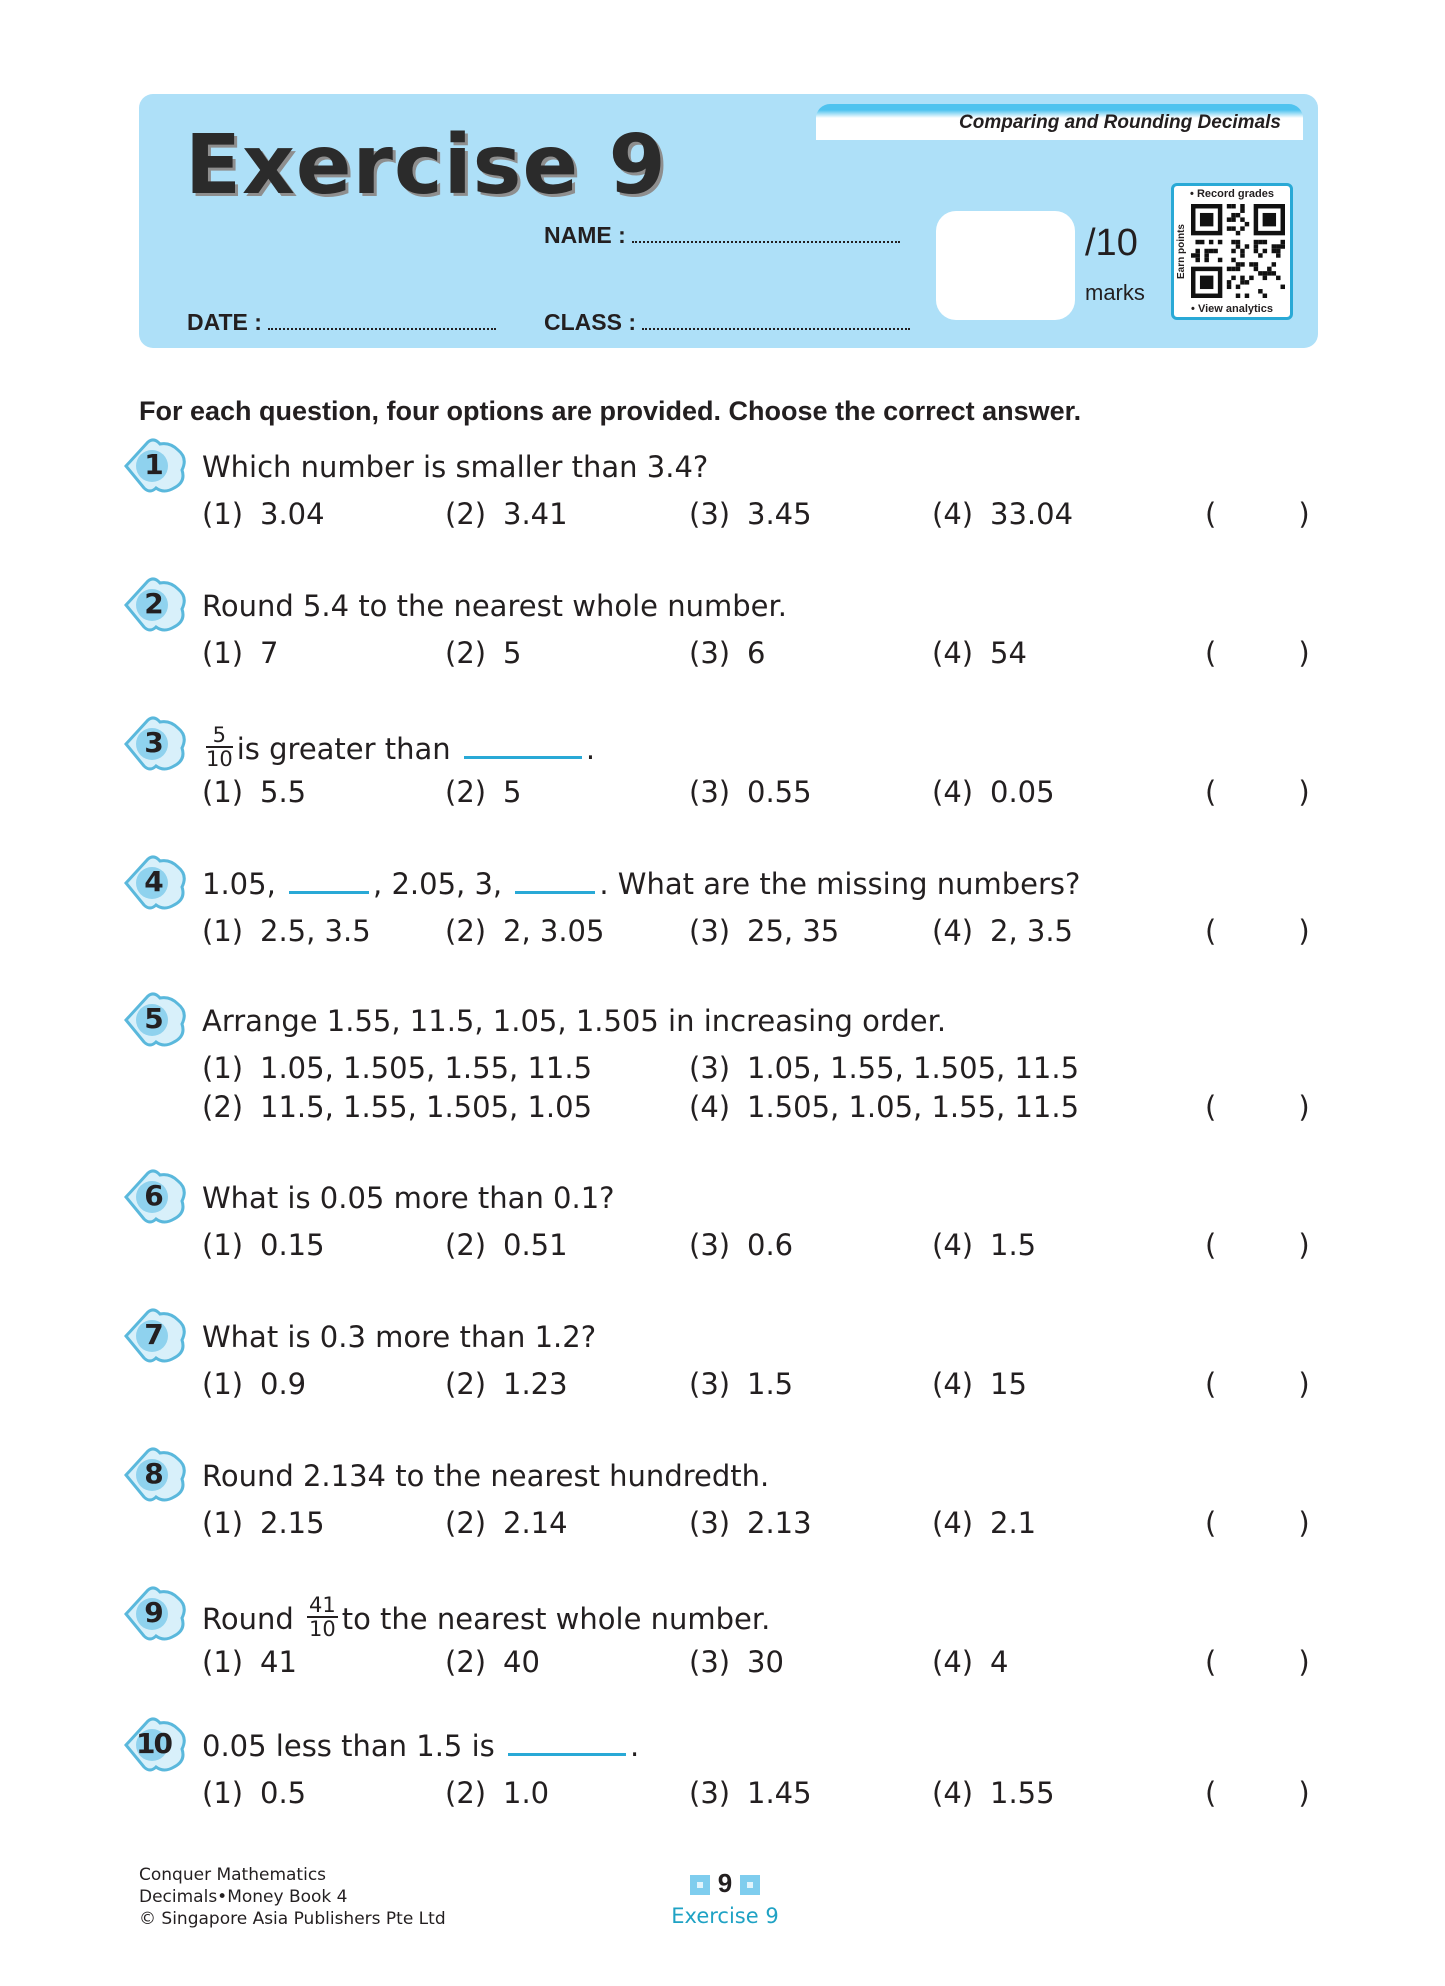 The image size is (1445, 1986). I want to click on option-3: (3) 1.5, so click(741, 1384).